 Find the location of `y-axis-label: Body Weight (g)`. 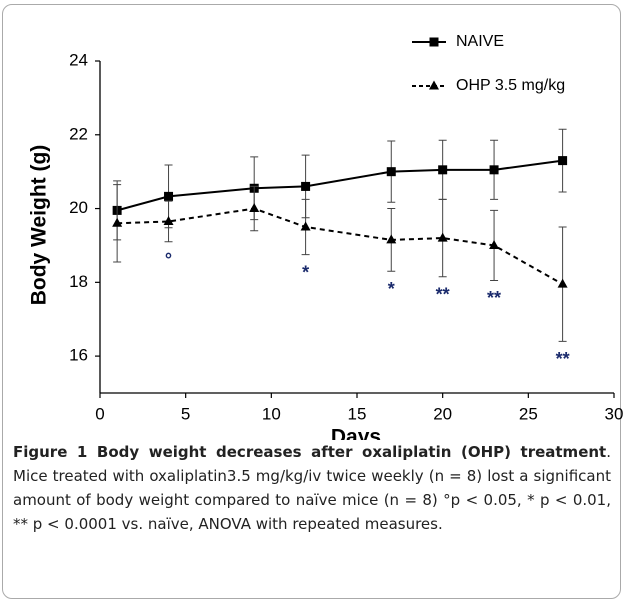

y-axis-label: Body Weight (g) is located at coordinates (39, 225).